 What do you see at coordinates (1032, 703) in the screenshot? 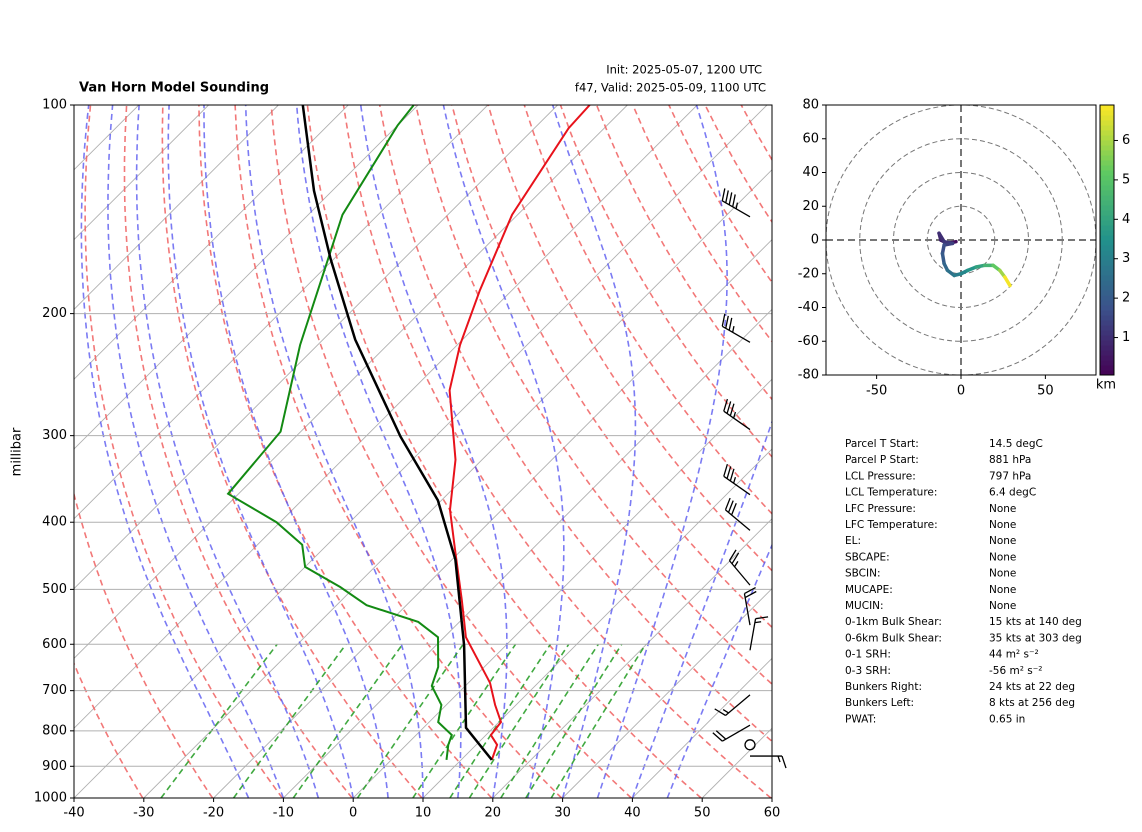
I see `parameter-value: 8 kts at 256 deg` at bounding box center [1032, 703].